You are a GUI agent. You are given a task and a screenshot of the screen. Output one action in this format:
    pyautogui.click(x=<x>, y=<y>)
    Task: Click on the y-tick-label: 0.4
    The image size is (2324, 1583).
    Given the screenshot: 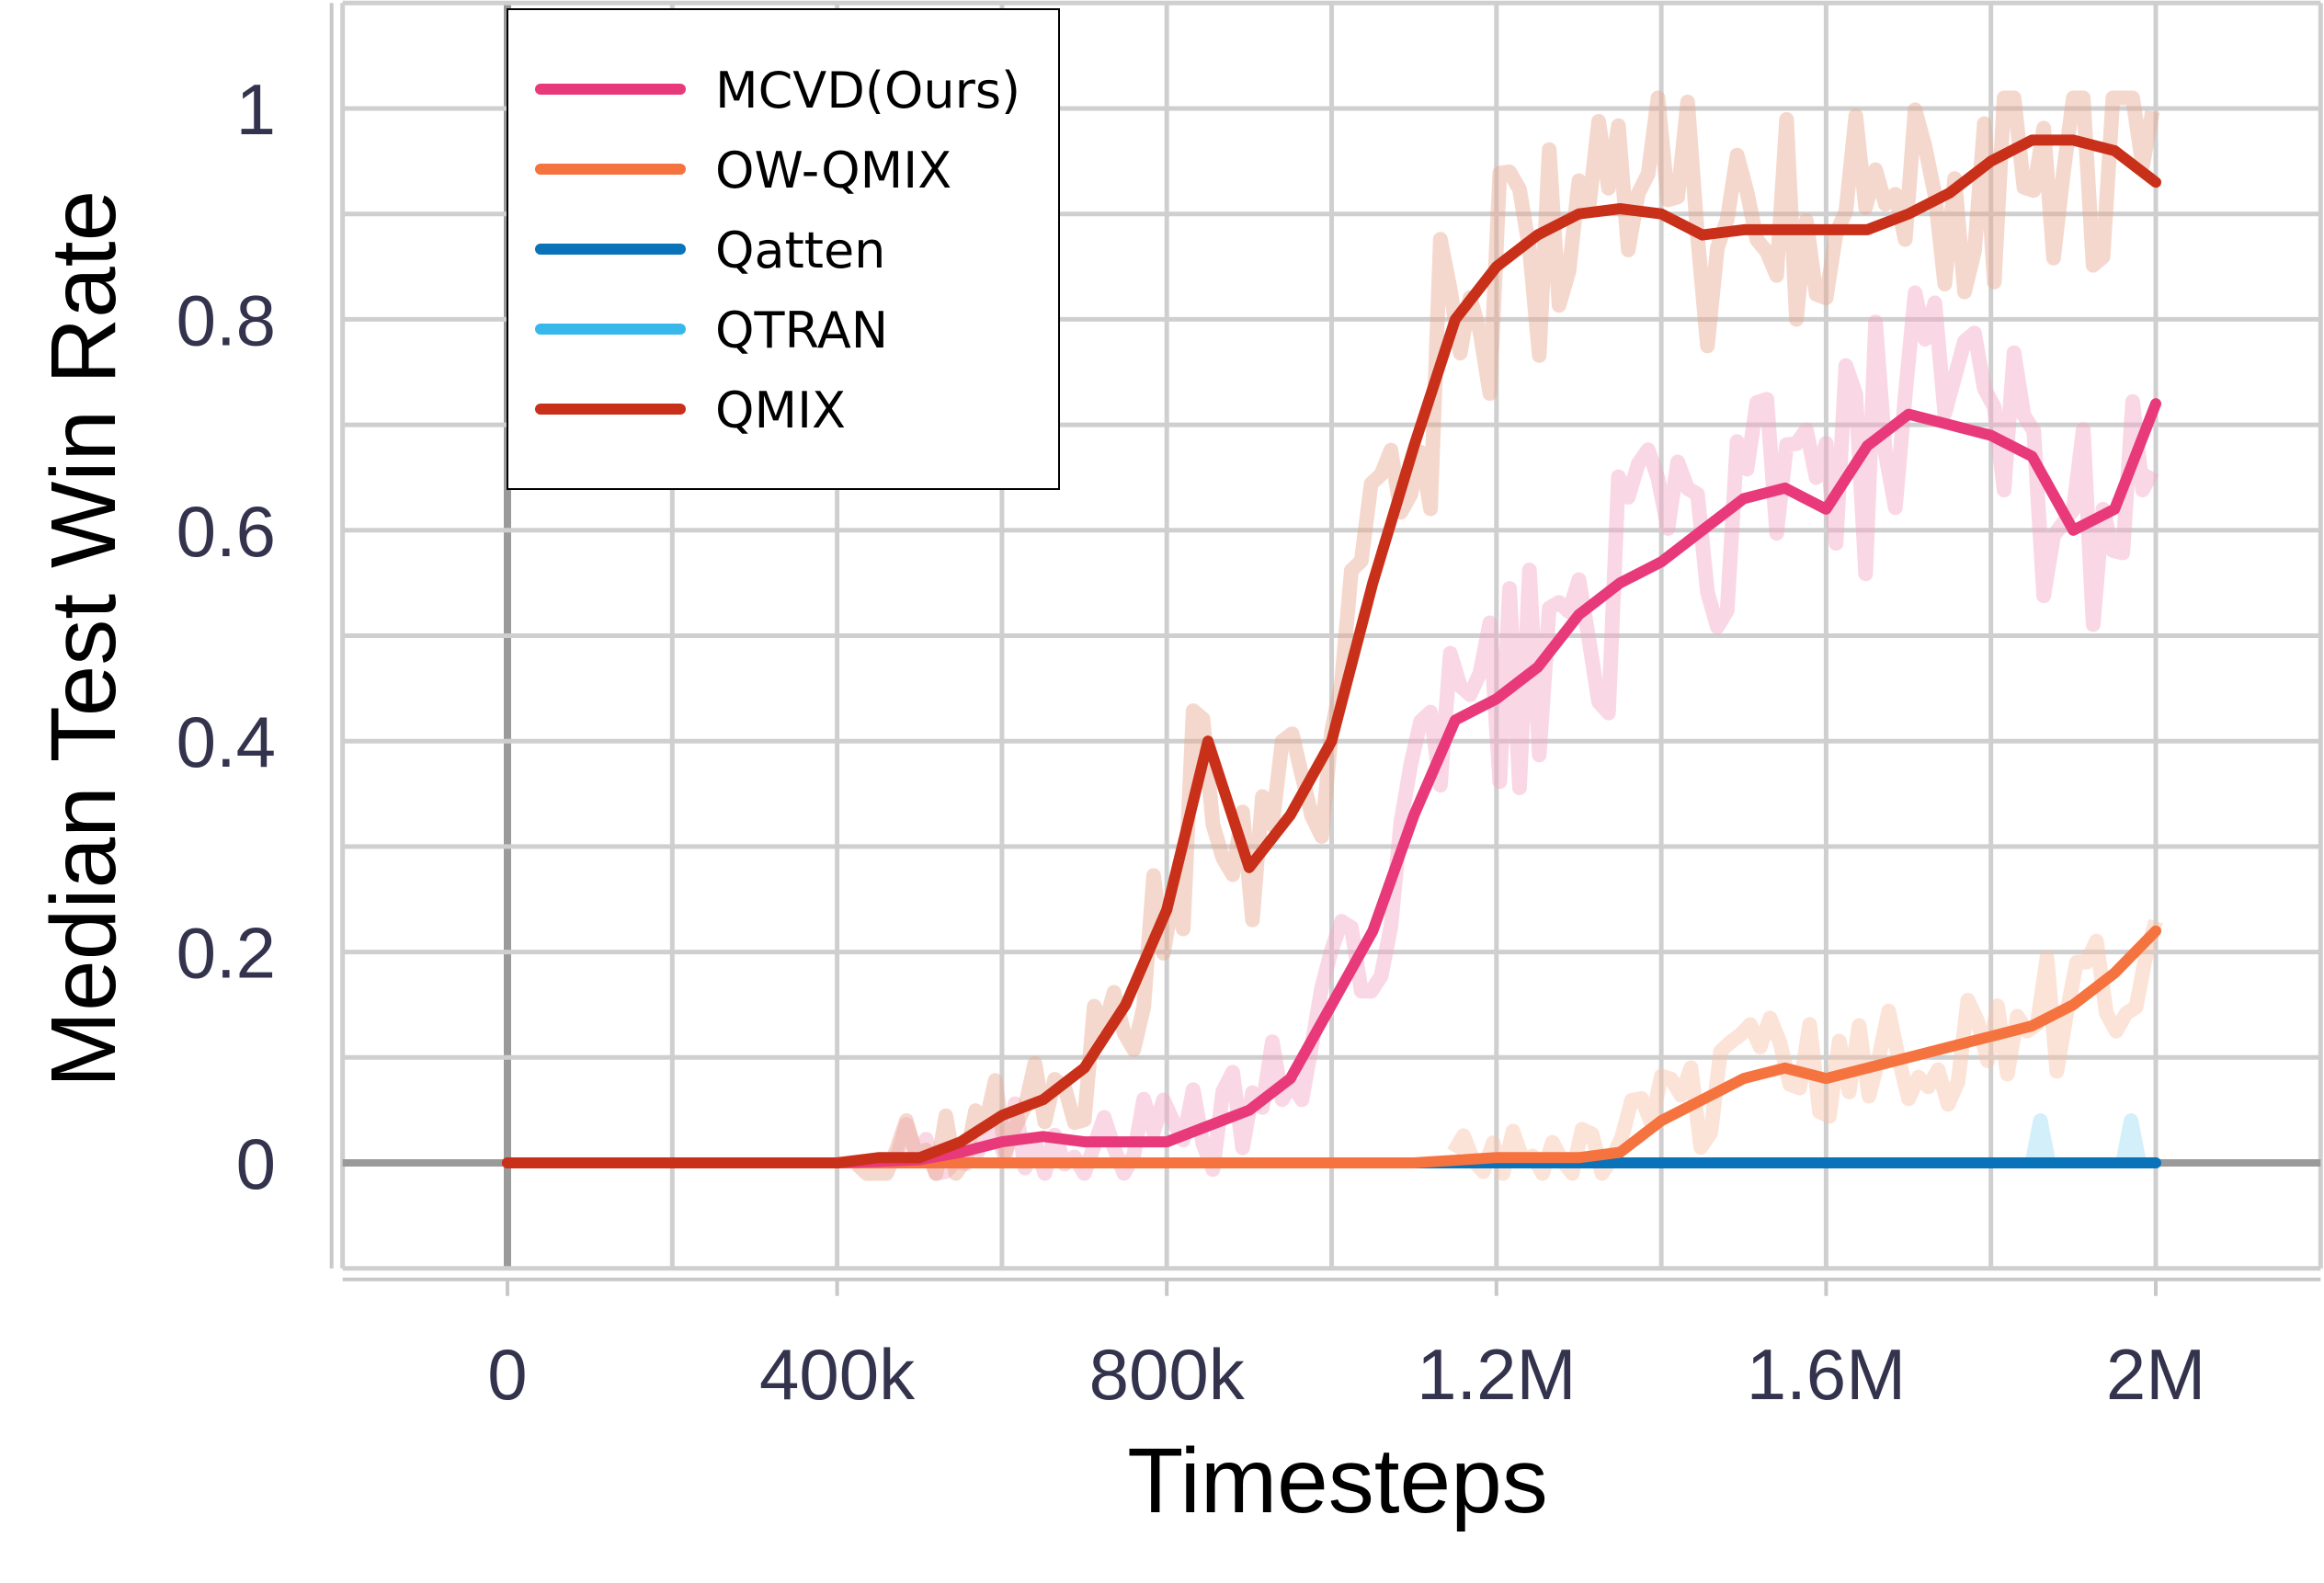 What is the action you would take?
    pyautogui.click(x=227, y=742)
    